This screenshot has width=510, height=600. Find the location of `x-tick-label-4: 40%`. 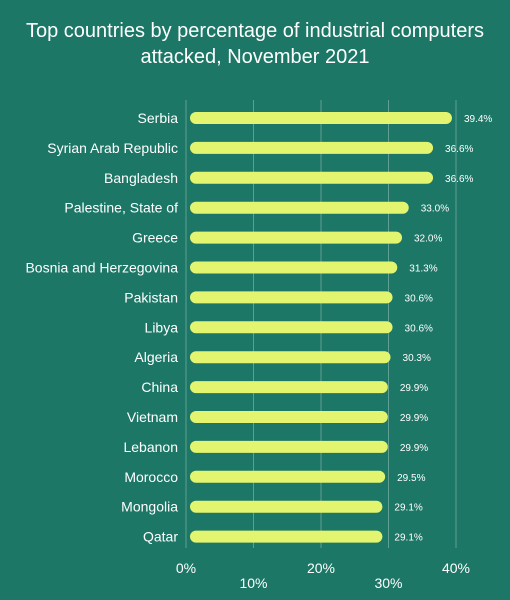

x-tick-label-4: 40% is located at coordinates (456, 568).